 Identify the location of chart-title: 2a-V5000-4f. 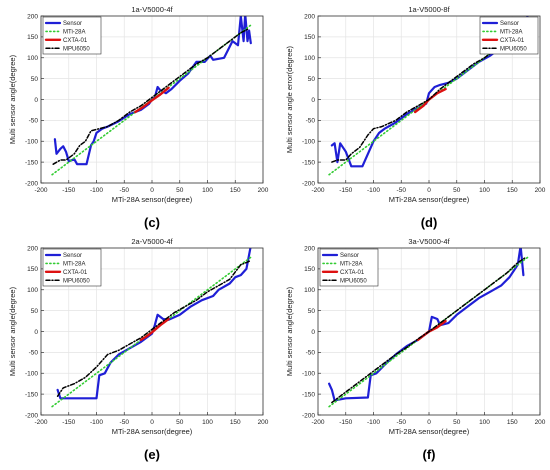
(152, 241).